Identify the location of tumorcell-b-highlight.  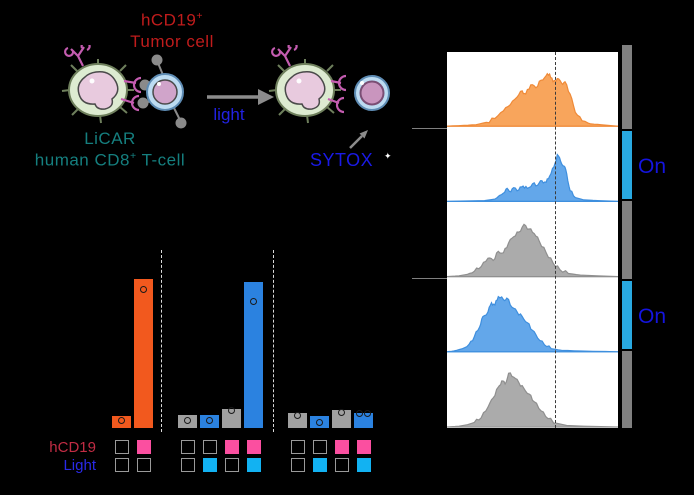
(362, 83).